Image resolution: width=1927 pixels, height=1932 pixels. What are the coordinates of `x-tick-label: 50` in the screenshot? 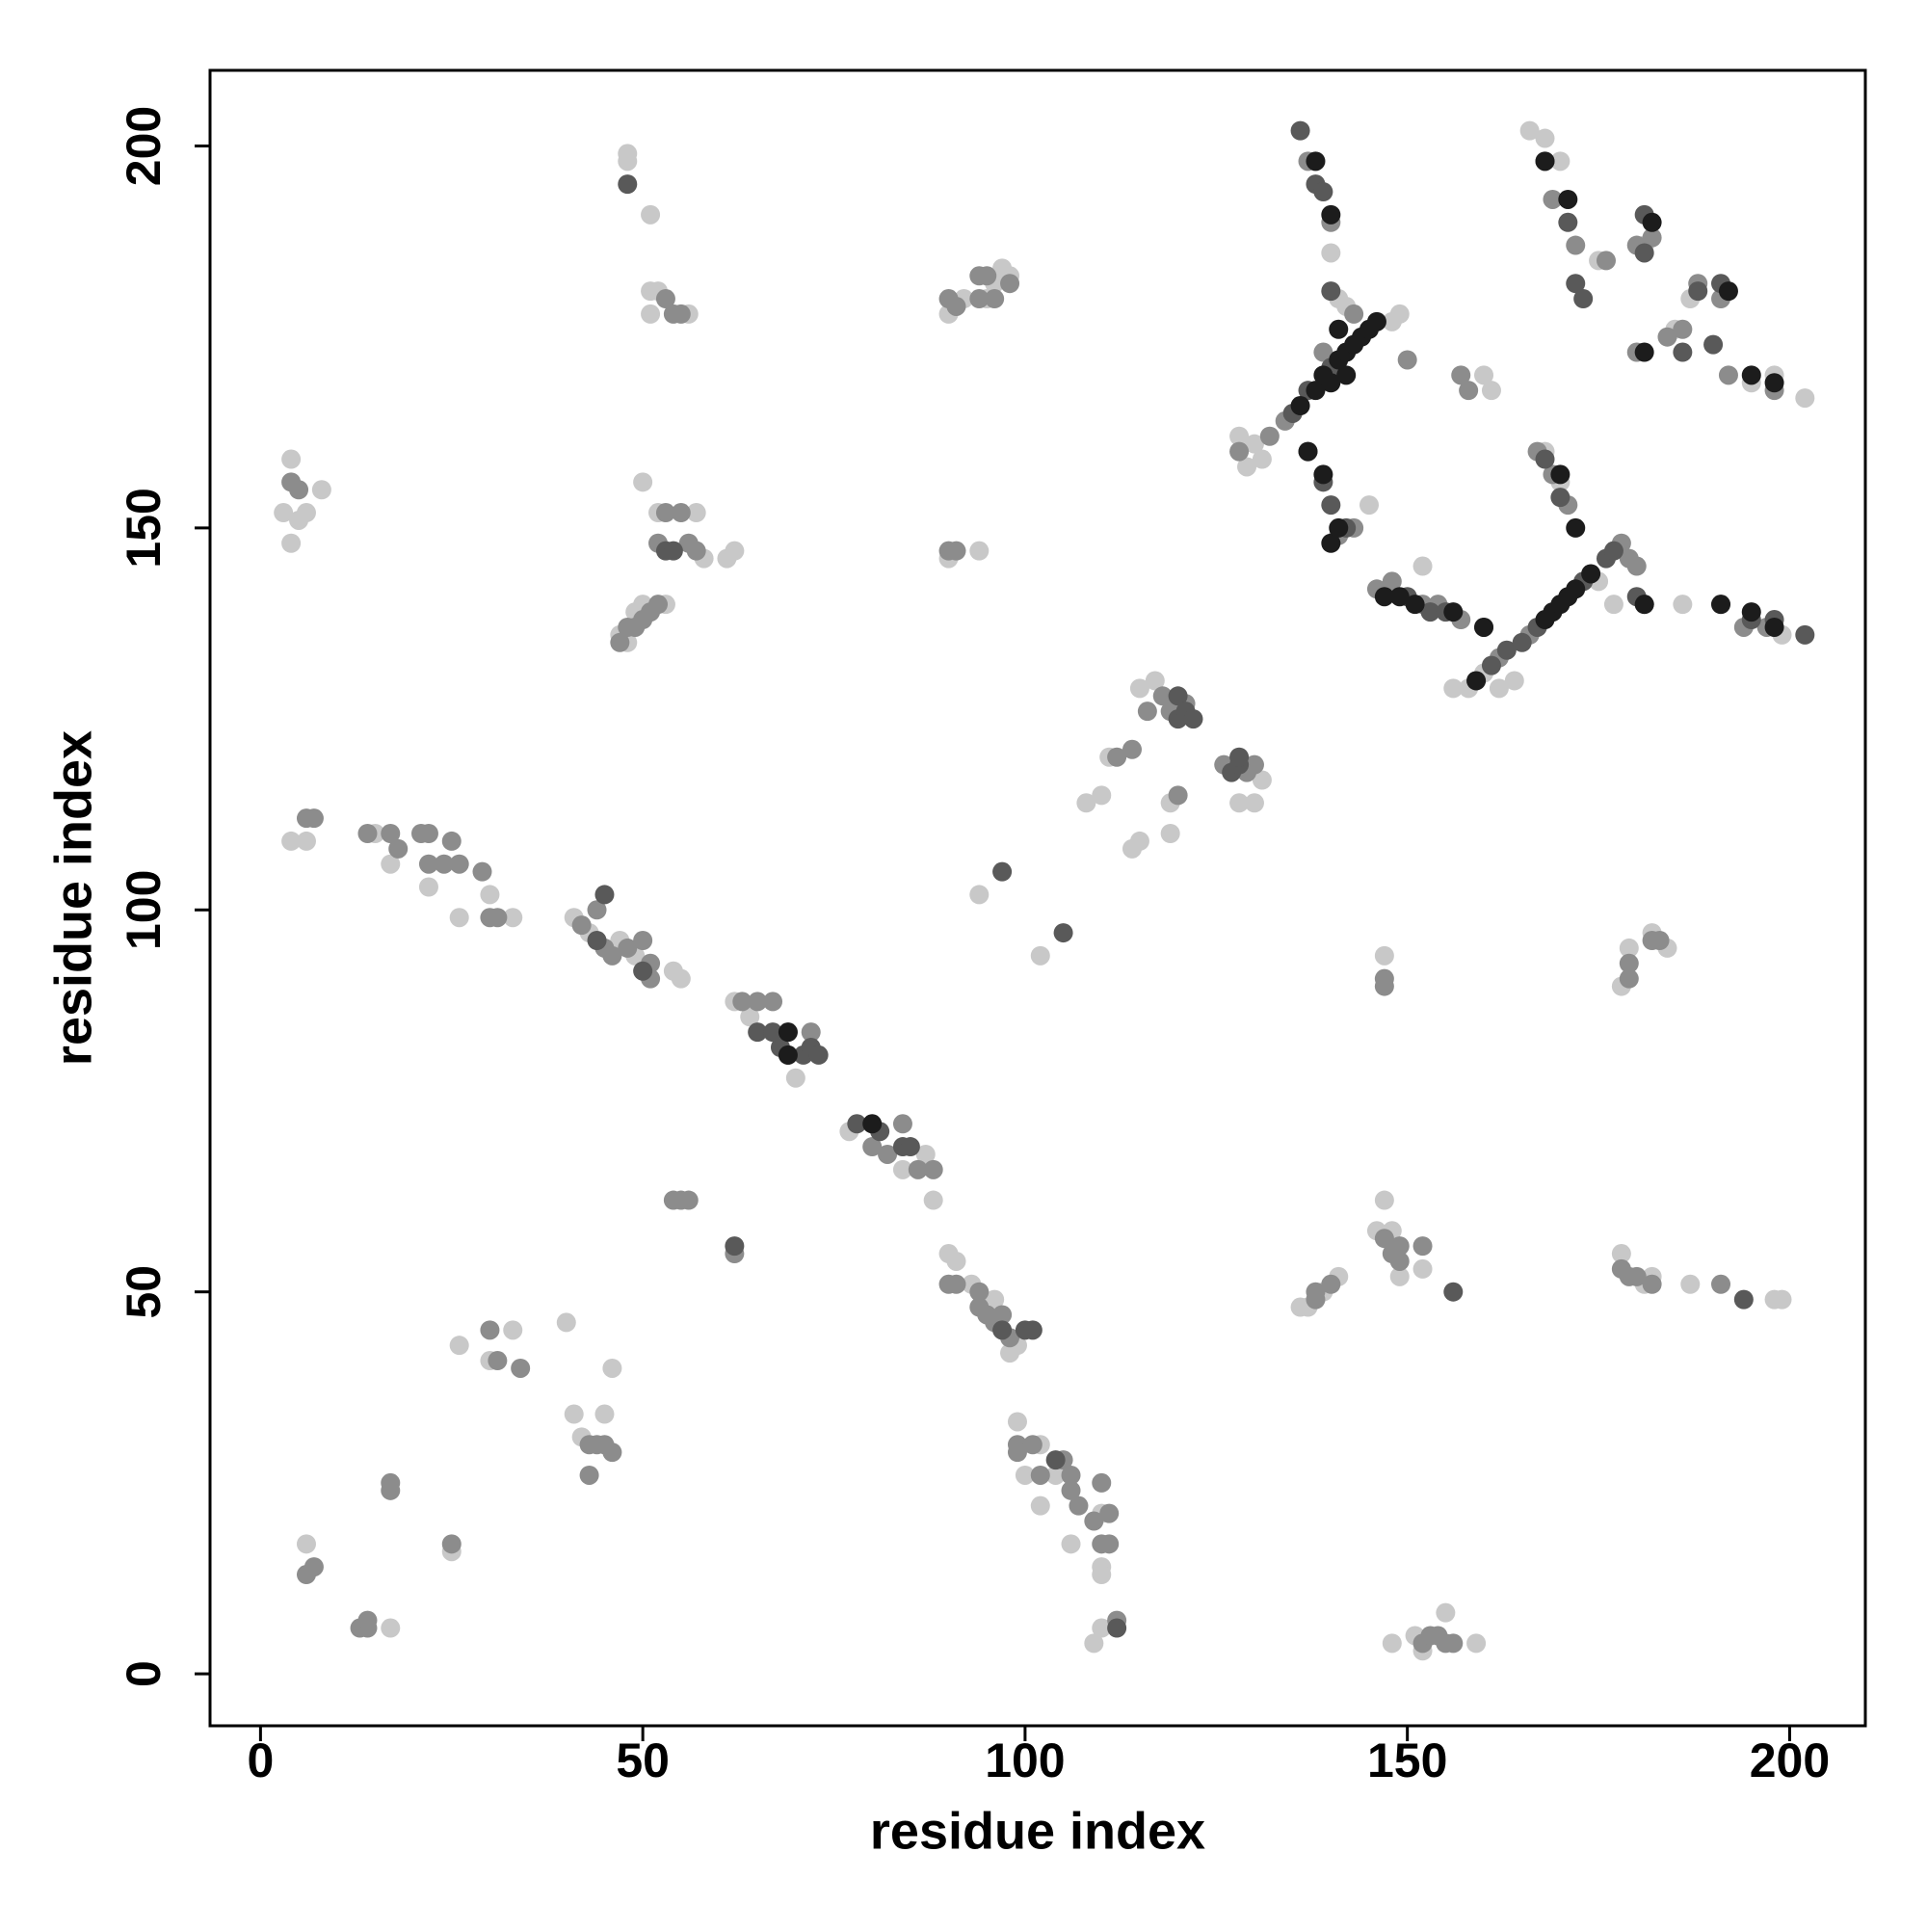 It's located at (643, 1760).